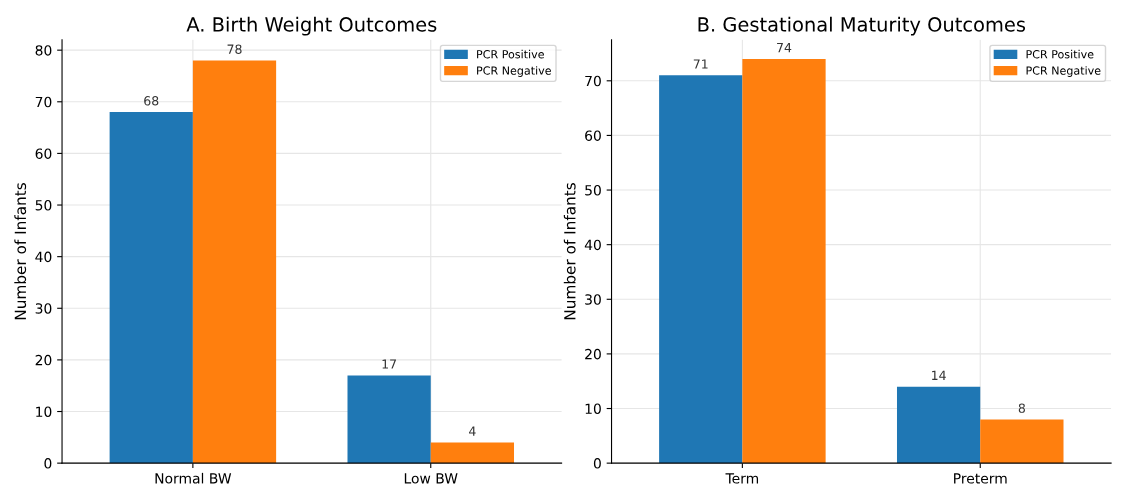 The image size is (1128, 498). What do you see at coordinates (193, 478) in the screenshot?
I see `x-tick-label: Normal BW` at bounding box center [193, 478].